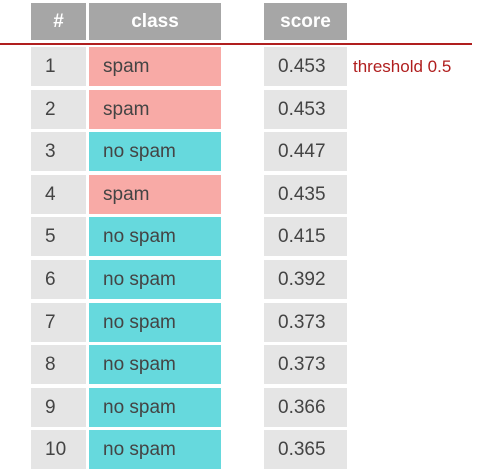  I want to click on header-num: #, so click(58, 21).